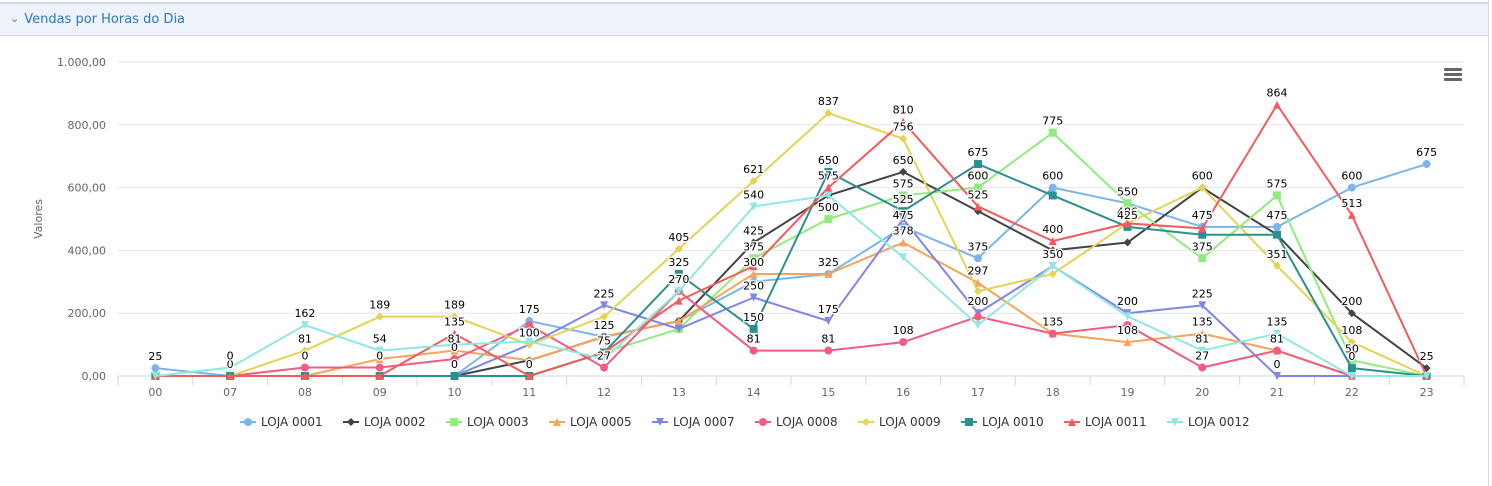 The width and height of the screenshot is (1492, 486). Describe the element at coordinates (604, 325) in the screenshot. I see `data-label: 125` at that location.